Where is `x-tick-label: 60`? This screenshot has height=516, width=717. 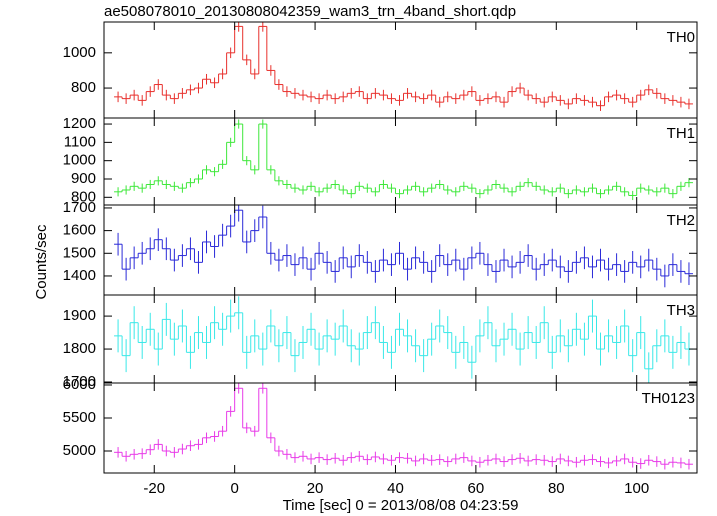 x-tick-label: 60 is located at coordinates (476, 488).